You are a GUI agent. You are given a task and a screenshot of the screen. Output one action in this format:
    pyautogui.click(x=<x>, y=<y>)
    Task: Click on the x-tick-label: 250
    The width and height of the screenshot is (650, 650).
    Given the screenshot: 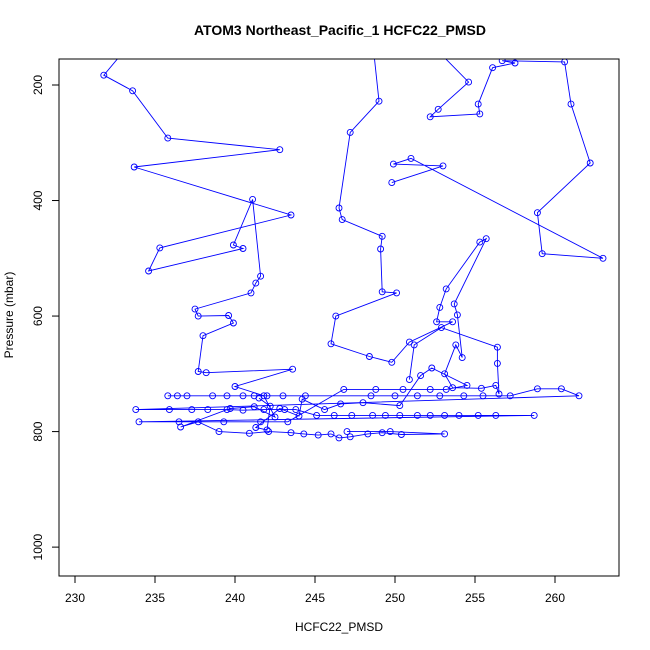 What is the action you would take?
    pyautogui.click(x=395, y=598)
    